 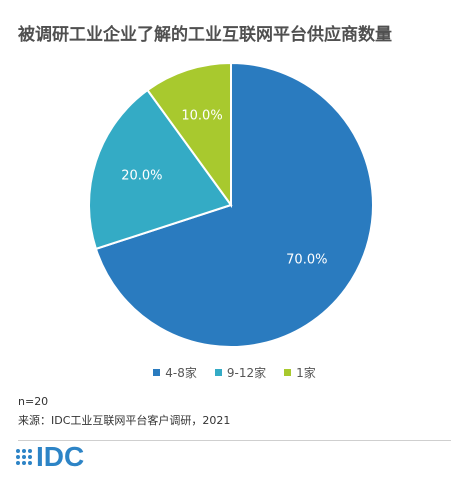 I want to click on legend-label: 9-12家, so click(x=246, y=373).